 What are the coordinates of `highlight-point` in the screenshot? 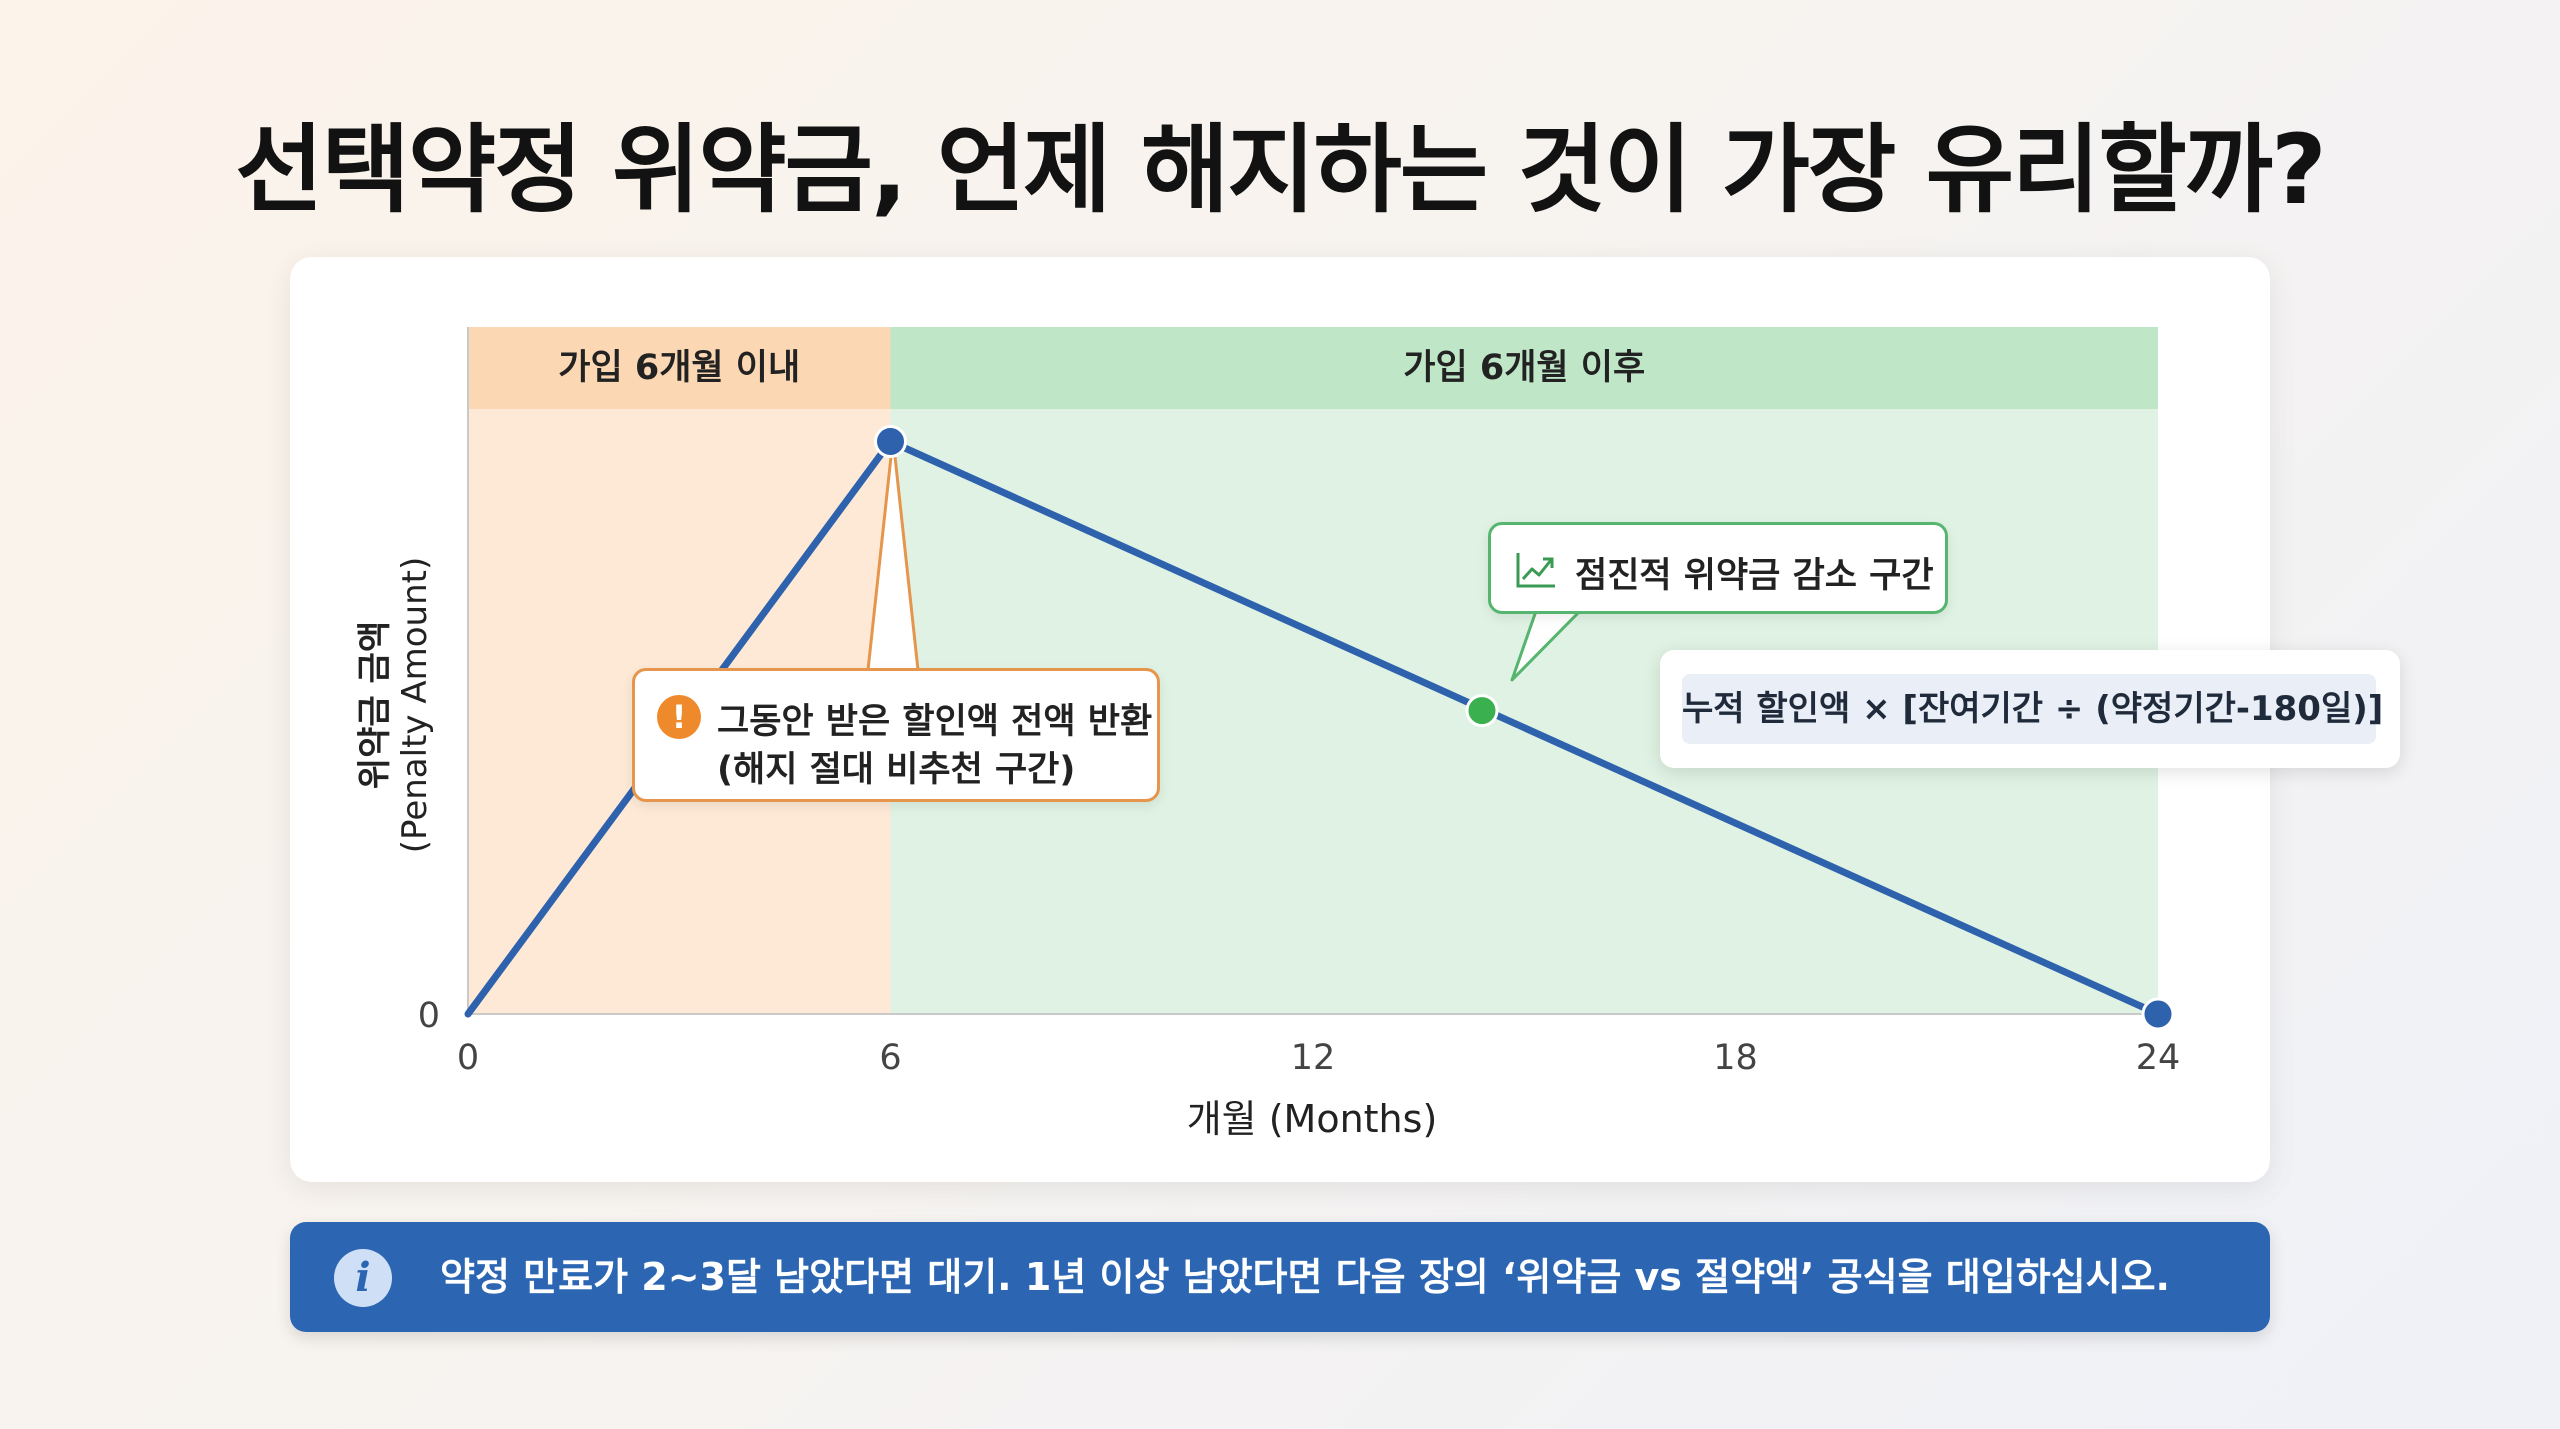 It's located at (1482, 711).